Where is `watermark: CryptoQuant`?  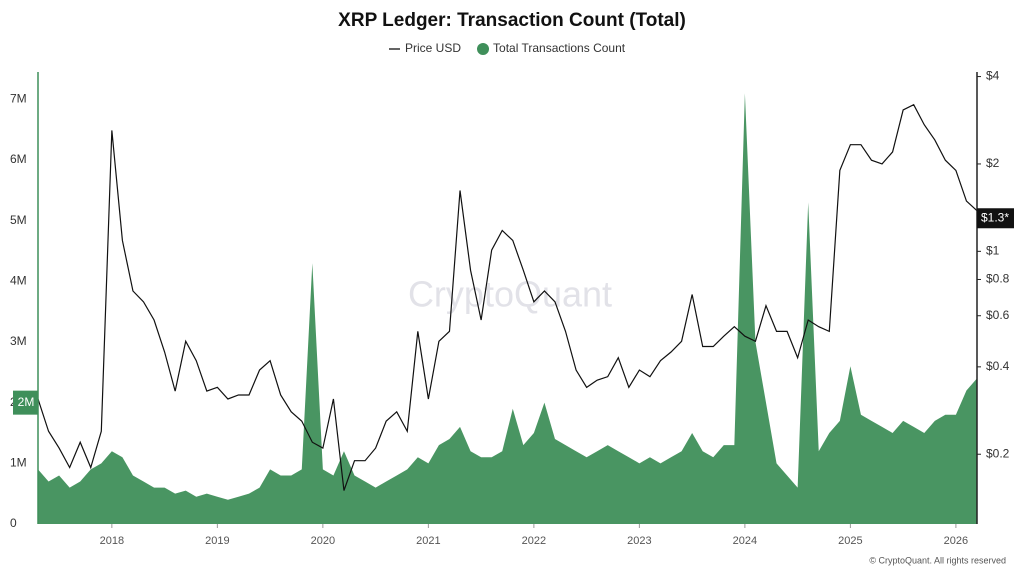 watermark: CryptoQuant is located at coordinates (510, 294).